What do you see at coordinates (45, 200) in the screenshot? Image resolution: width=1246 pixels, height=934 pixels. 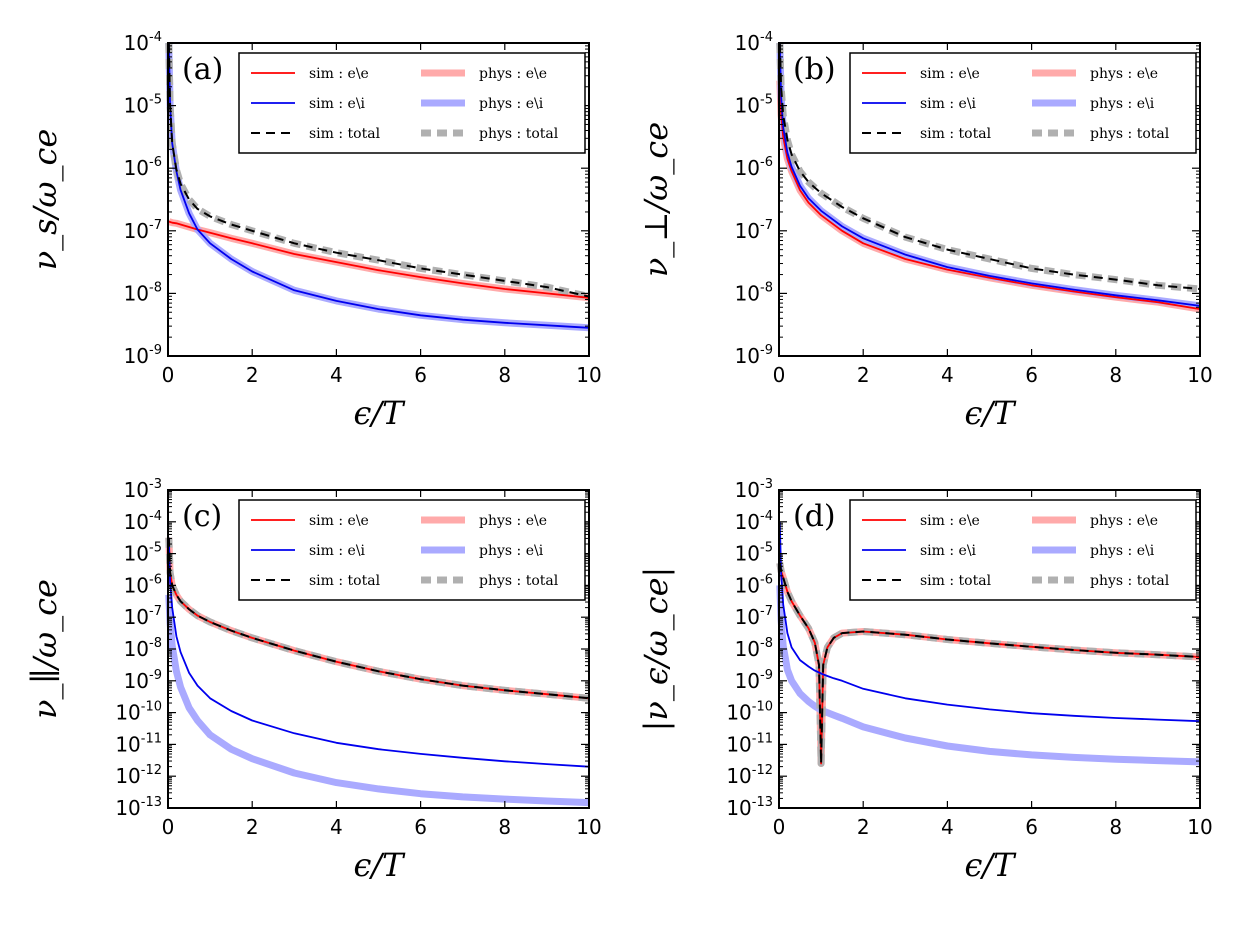 I see `y-axis-label: ν_s/ω_ce` at bounding box center [45, 200].